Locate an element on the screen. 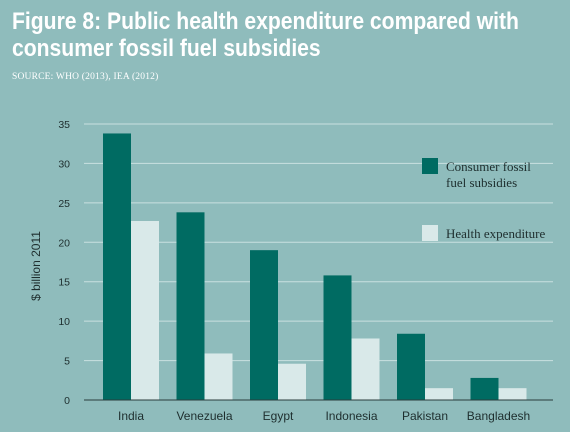  legend-swatch-subsidies is located at coordinates (430, 166).